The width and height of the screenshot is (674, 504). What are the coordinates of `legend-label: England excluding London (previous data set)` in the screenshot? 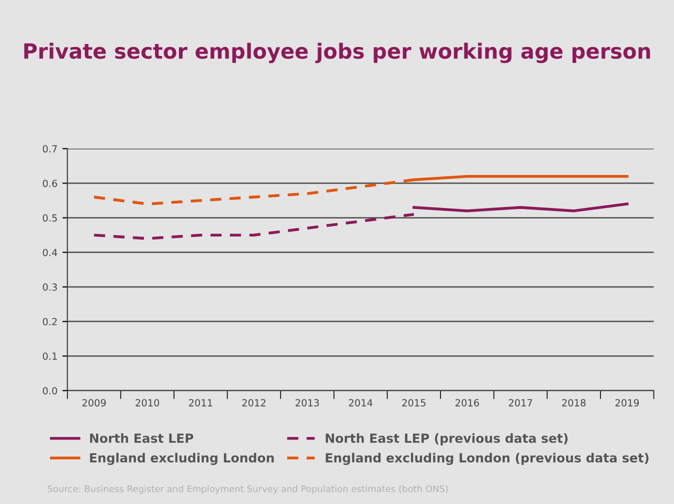 It's located at (487, 459).